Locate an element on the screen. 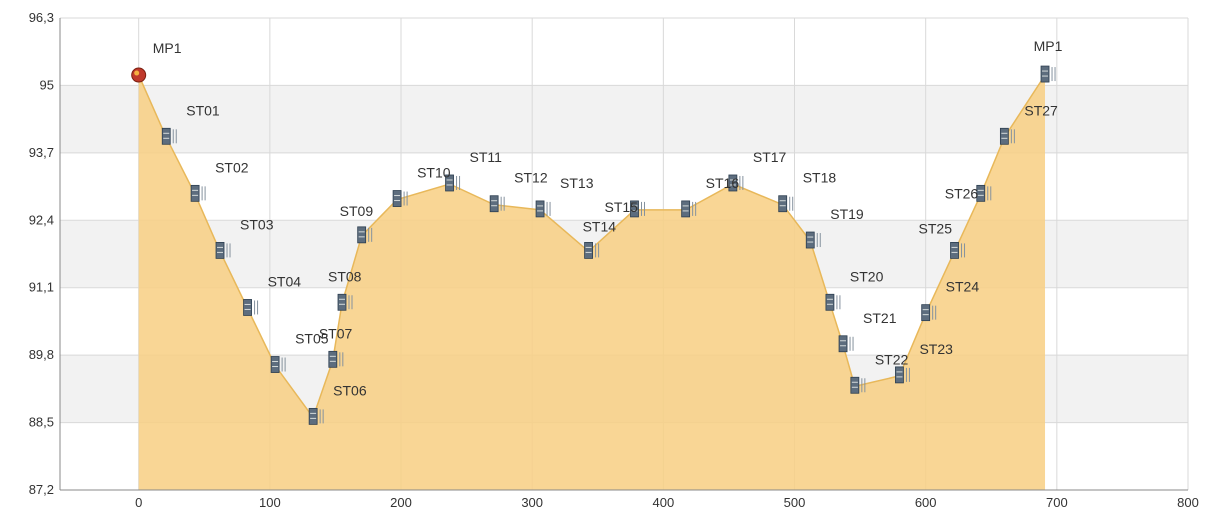 This screenshot has height=522, width=1207. y-tick-label: 92,4 is located at coordinates (41, 219).